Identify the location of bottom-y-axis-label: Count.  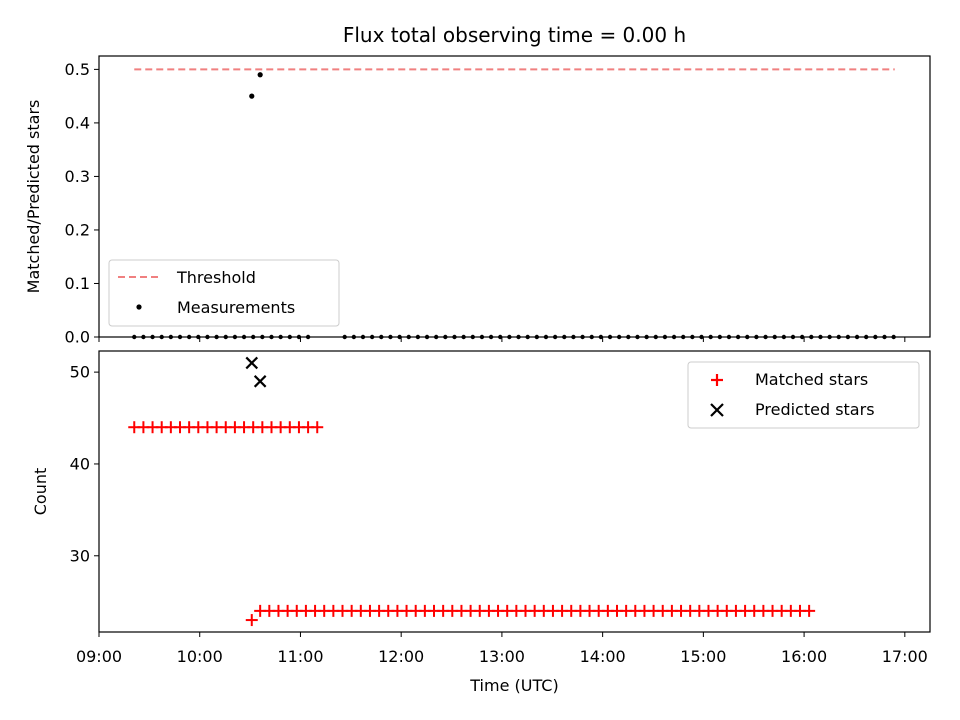
(40, 492).